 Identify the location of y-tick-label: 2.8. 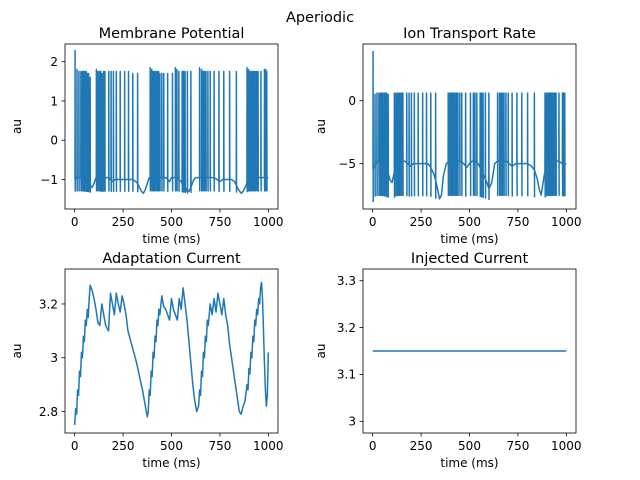
(48, 412).